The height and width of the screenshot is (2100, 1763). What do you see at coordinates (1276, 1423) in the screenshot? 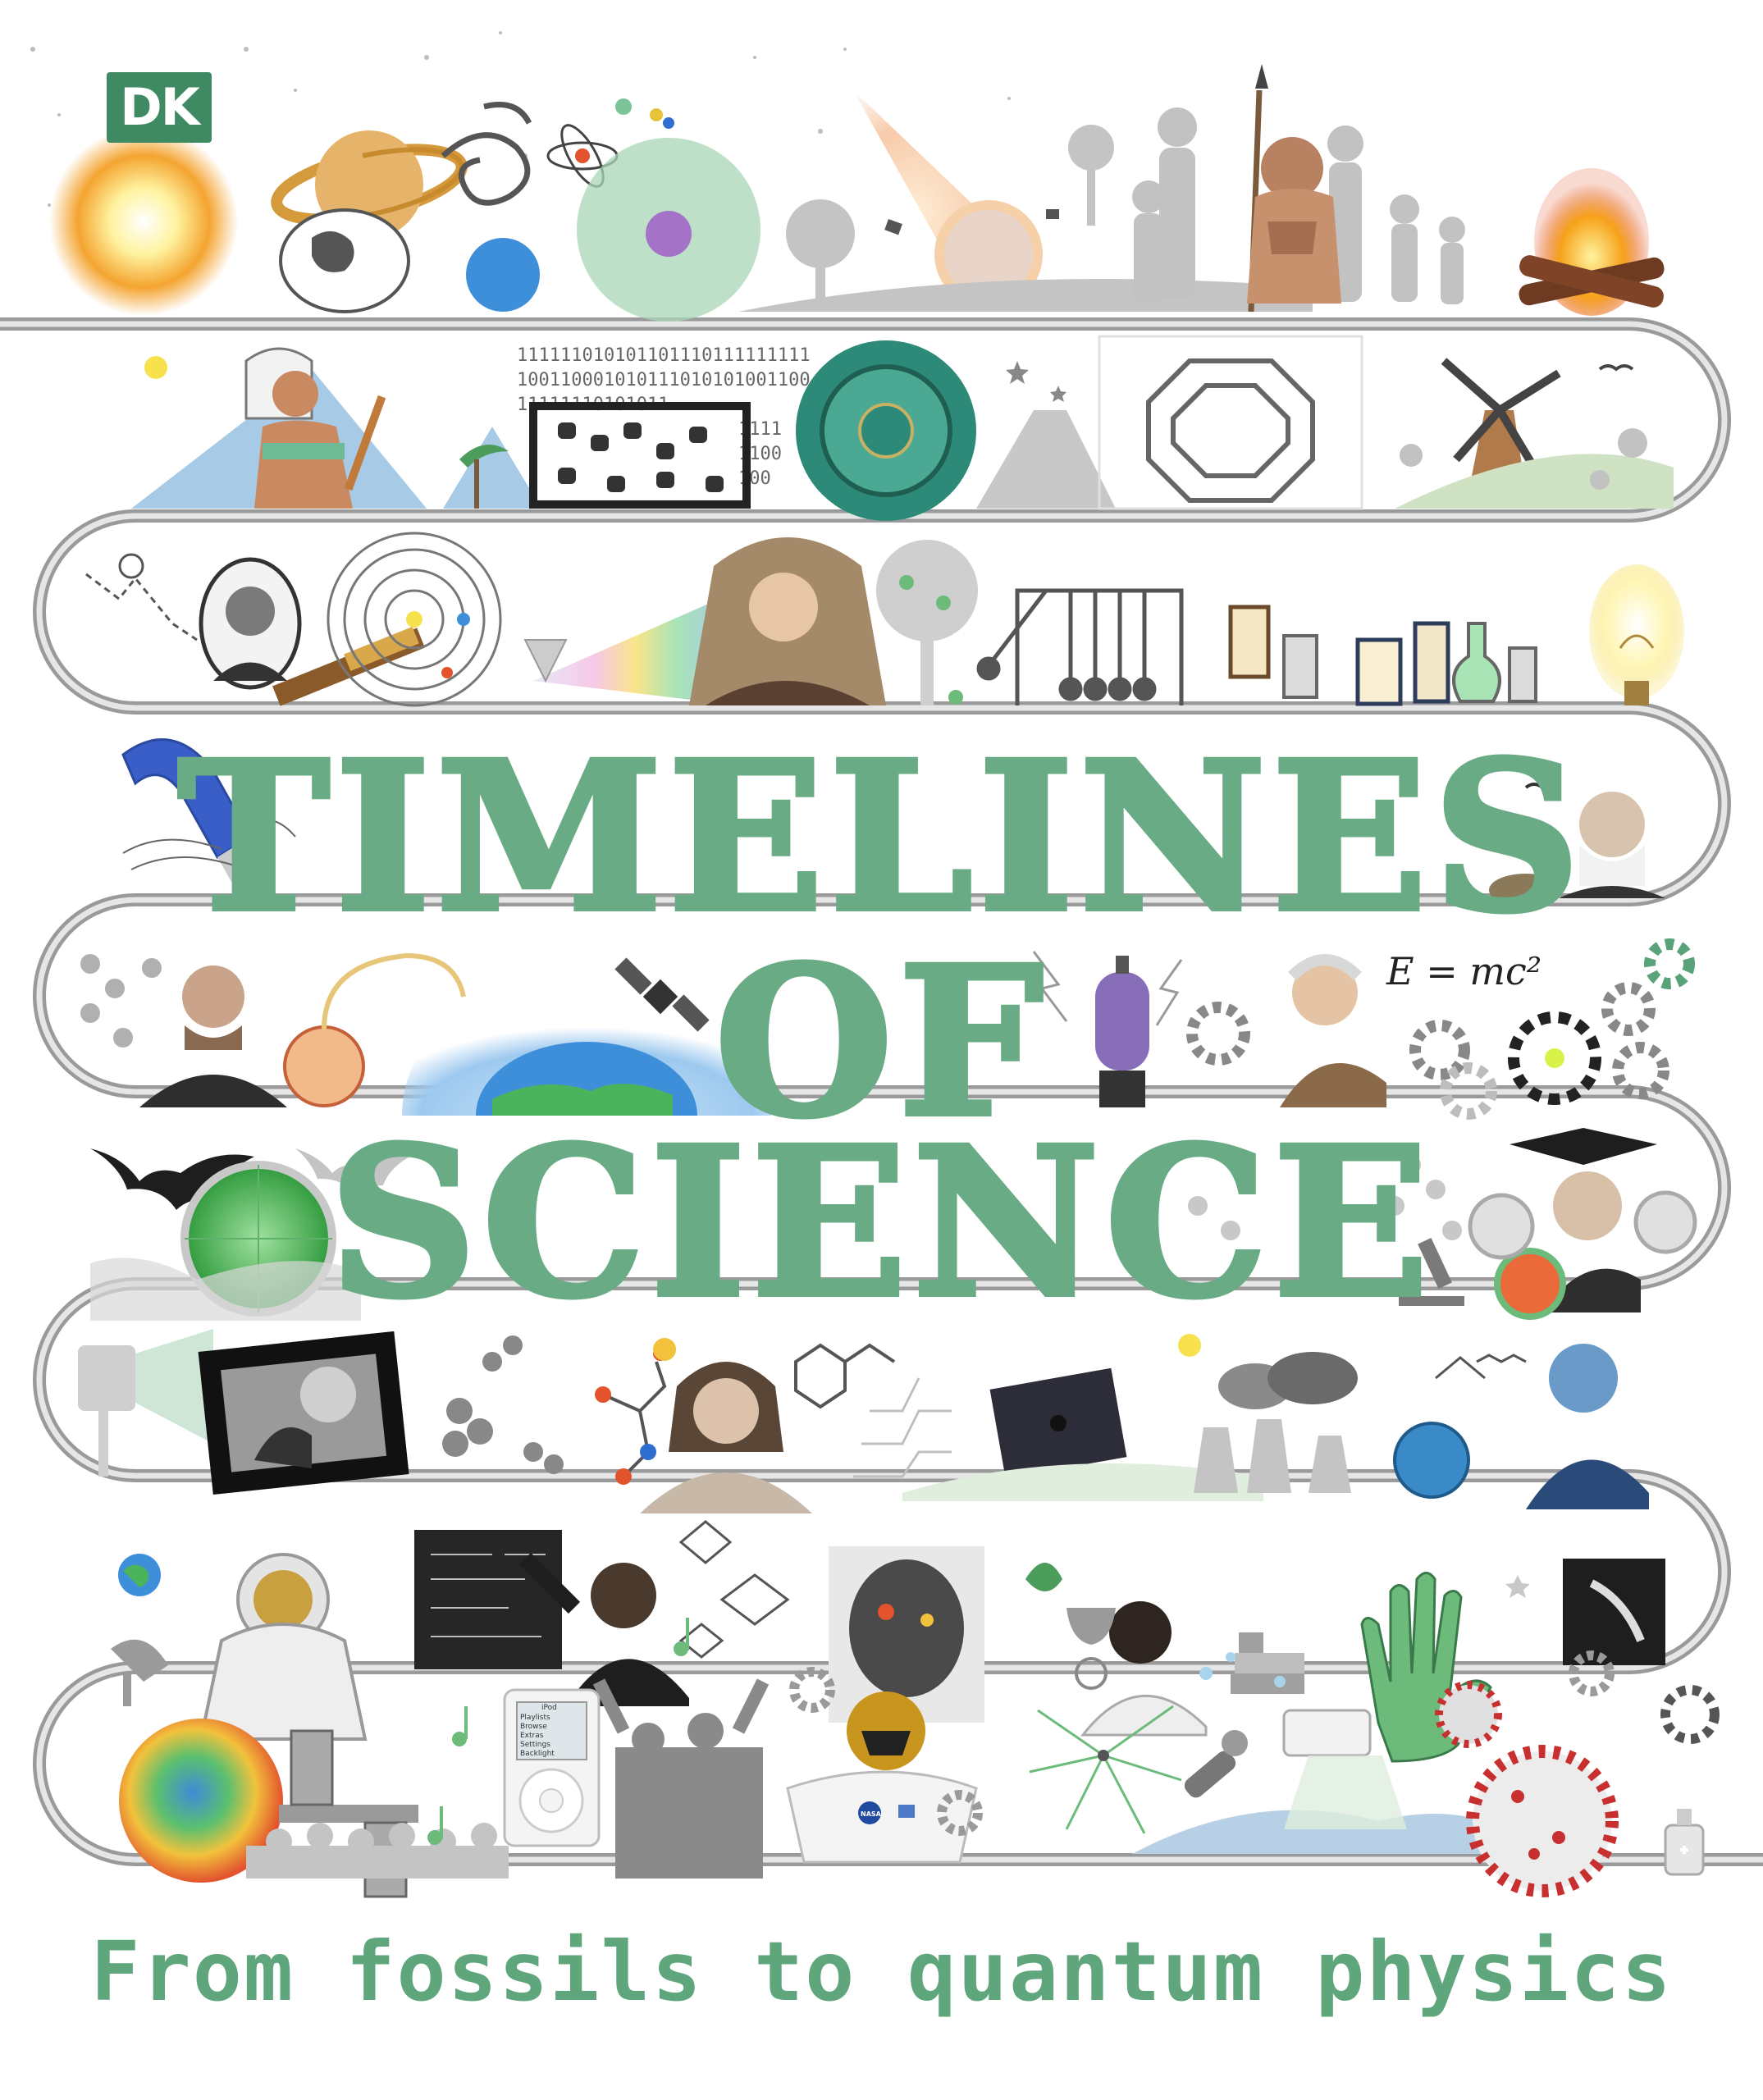
I see `power-station-icon` at bounding box center [1276, 1423].